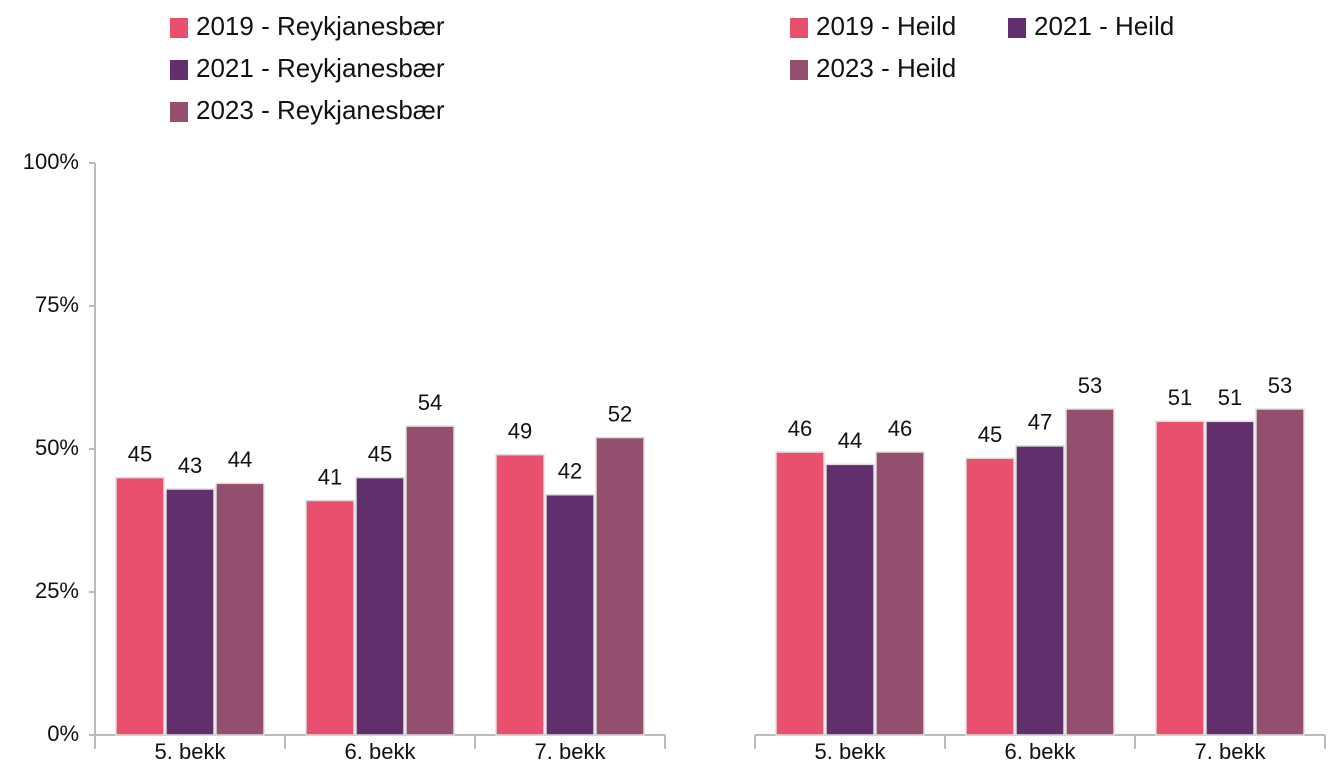  What do you see at coordinates (1040, 422) in the screenshot?
I see `value-label: 47` at bounding box center [1040, 422].